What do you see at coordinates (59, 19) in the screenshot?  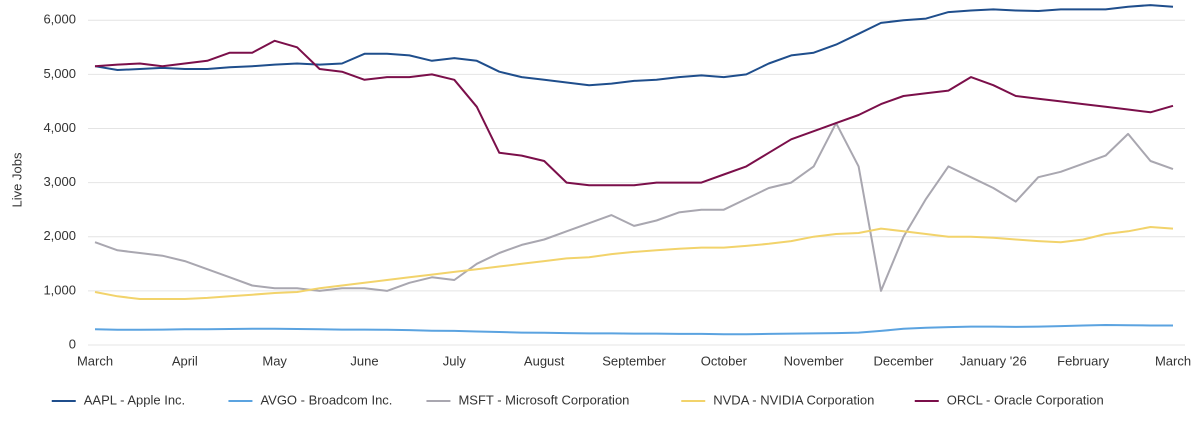 I see `y-tick-label: 6,000` at bounding box center [59, 19].